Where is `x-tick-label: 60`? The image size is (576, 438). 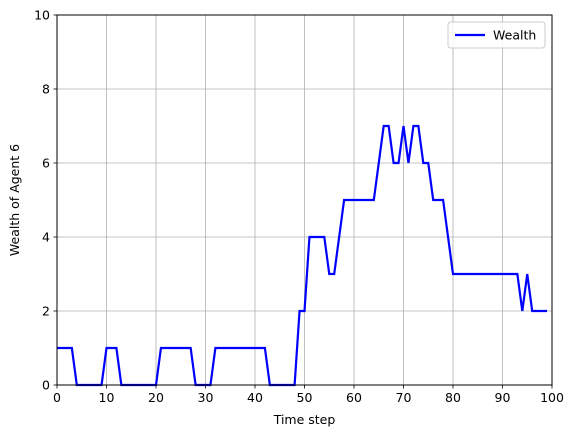 x-tick-label: 60 is located at coordinates (354, 397).